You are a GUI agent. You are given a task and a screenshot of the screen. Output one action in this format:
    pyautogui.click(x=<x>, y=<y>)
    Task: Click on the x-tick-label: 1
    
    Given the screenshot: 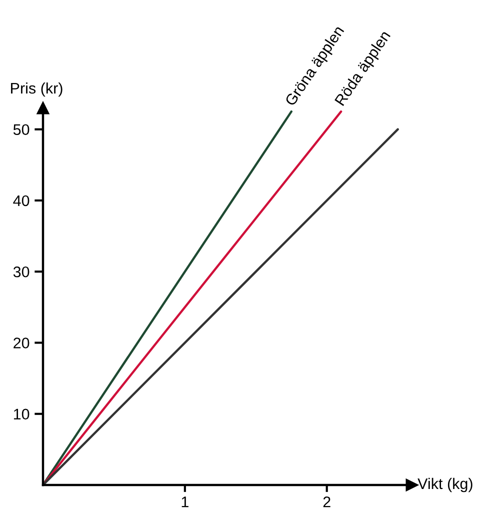 What is the action you would take?
    pyautogui.click(x=185, y=502)
    